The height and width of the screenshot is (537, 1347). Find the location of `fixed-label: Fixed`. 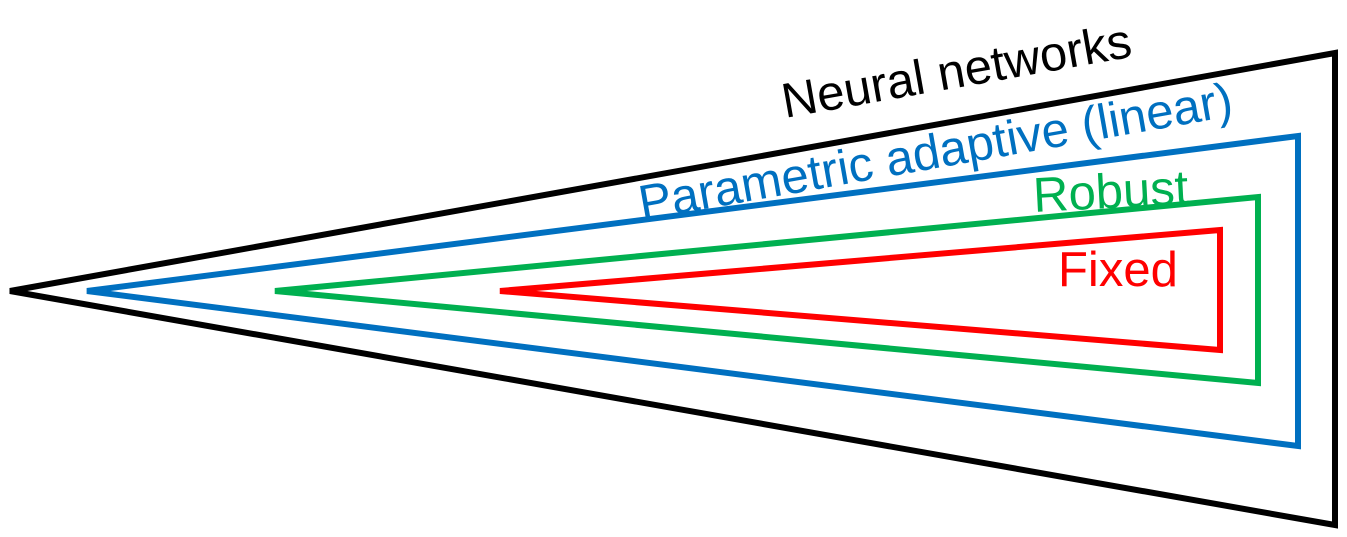

fixed-label: Fixed is located at coordinates (1118, 270).